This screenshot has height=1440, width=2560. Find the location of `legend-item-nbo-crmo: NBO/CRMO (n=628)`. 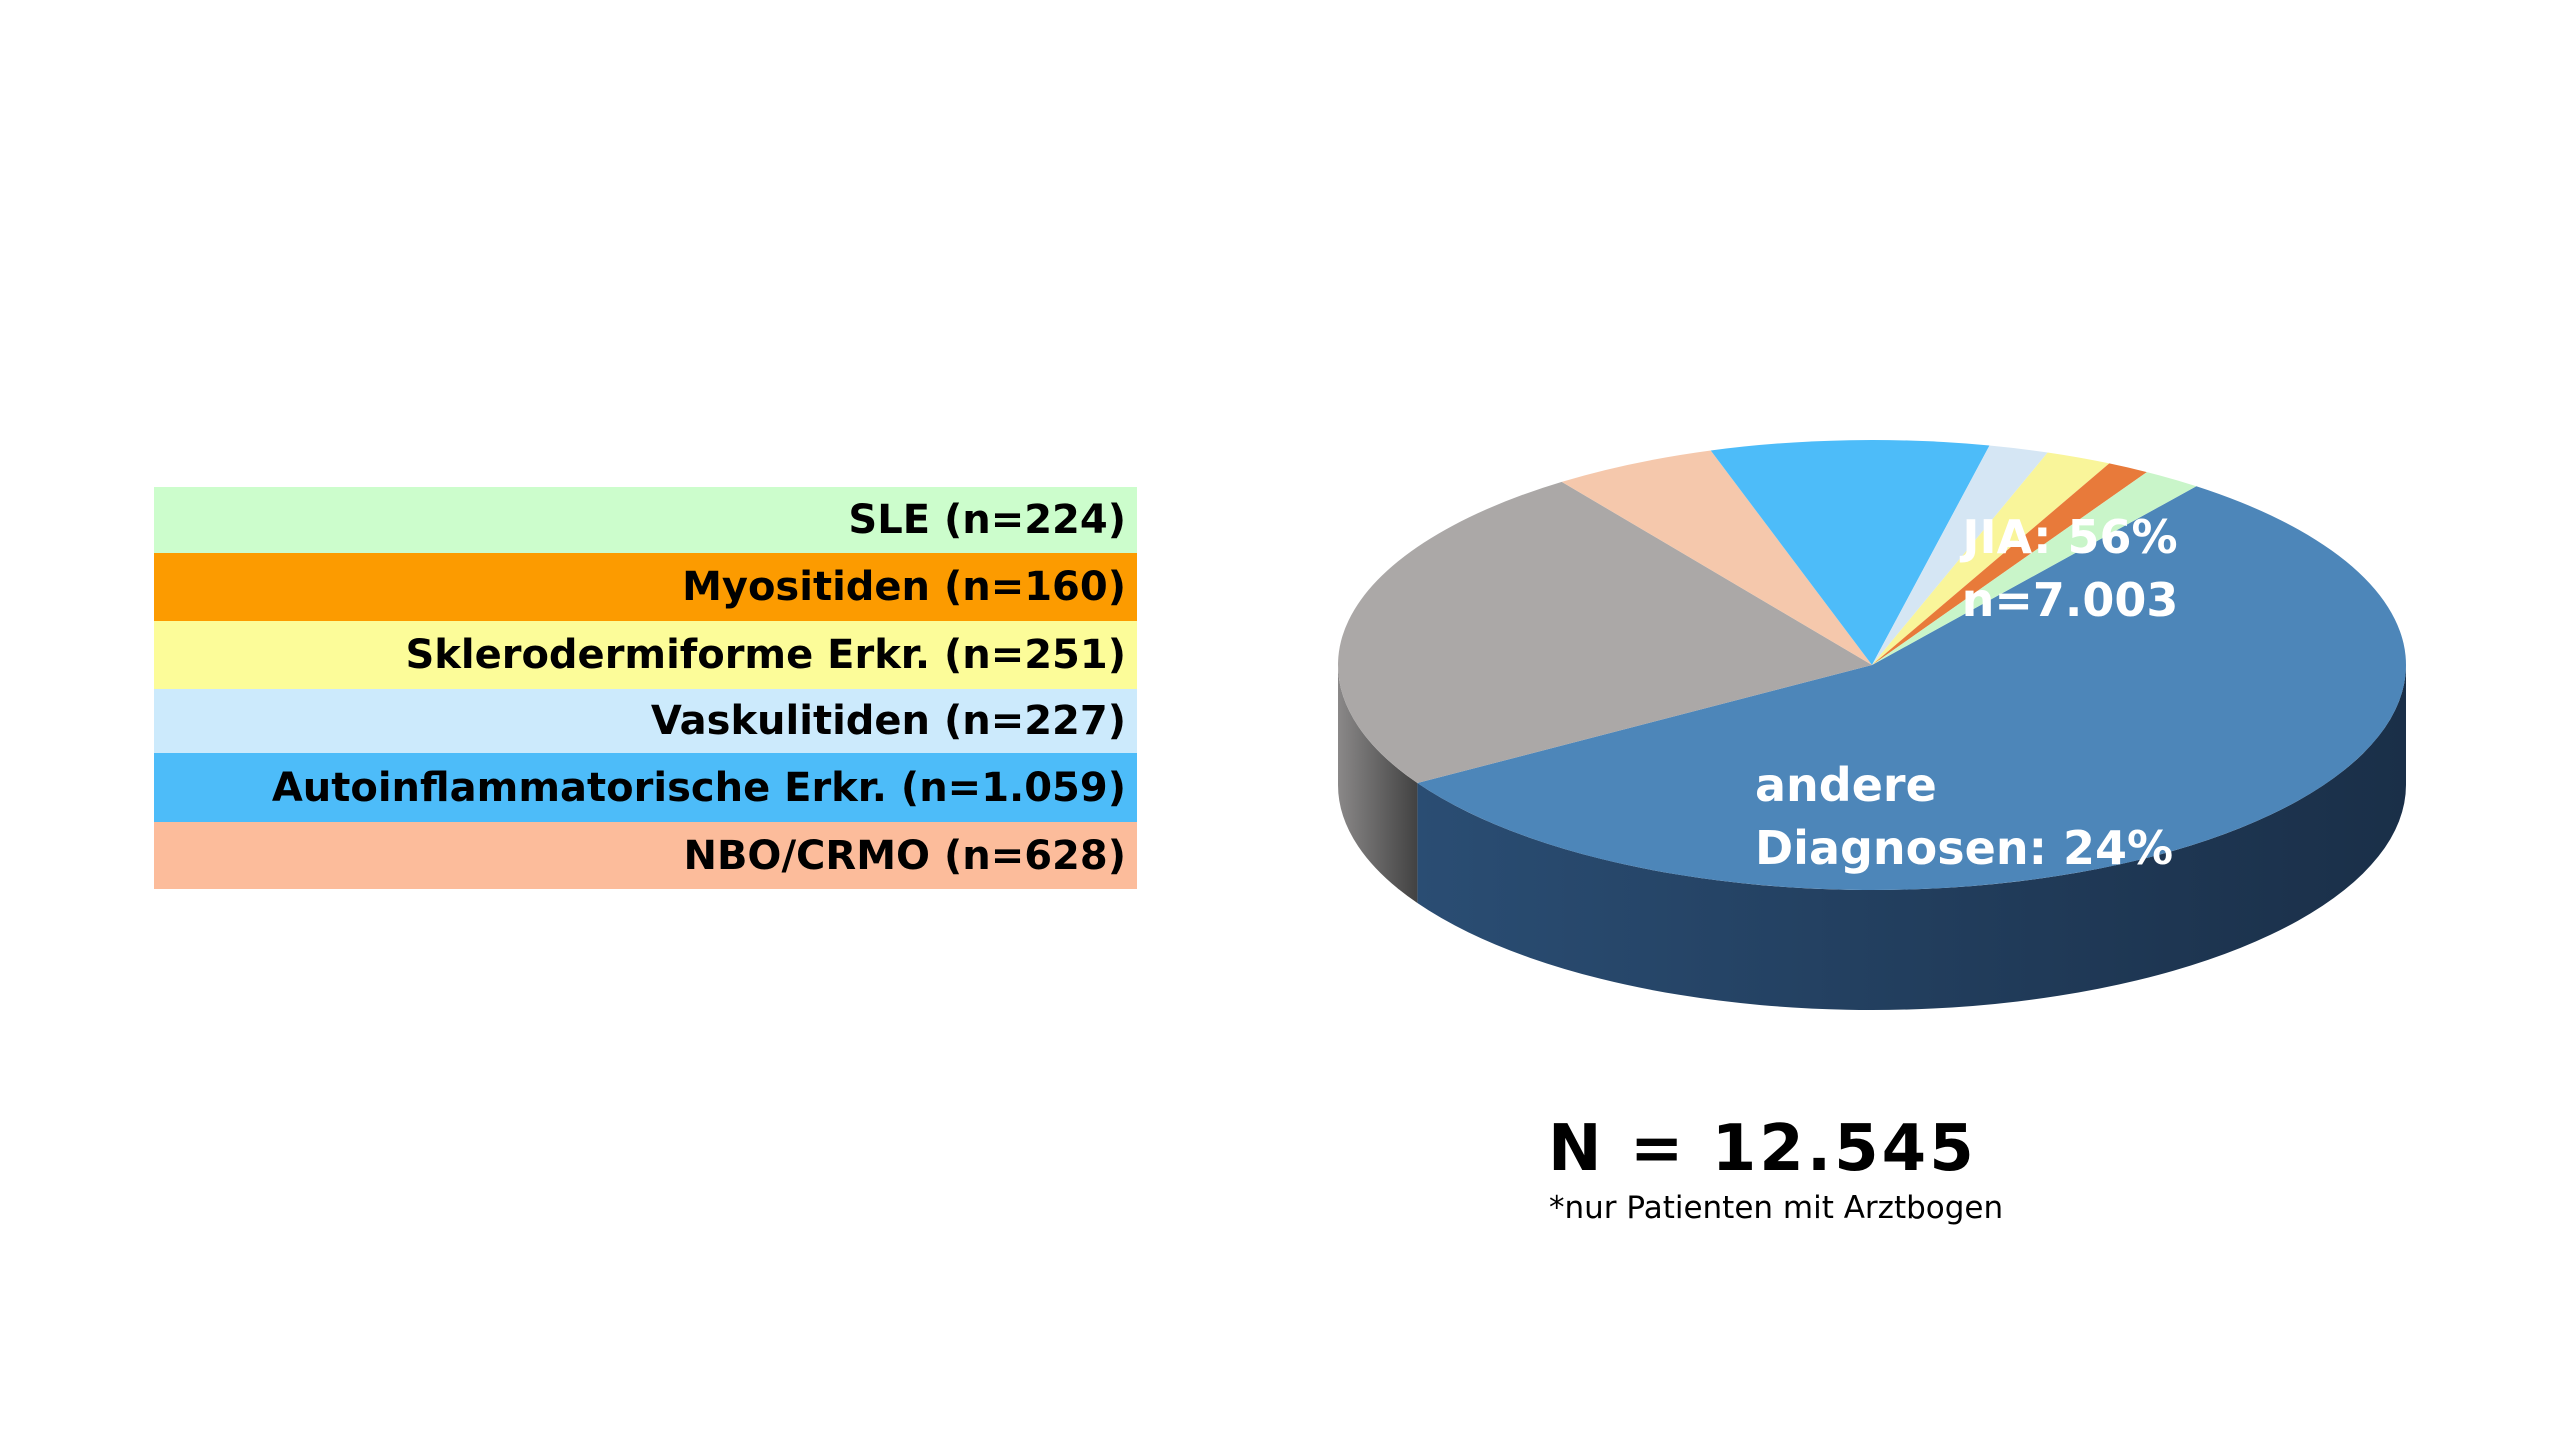

legend-item-nbo-crmo: NBO/CRMO (n=628) is located at coordinates (645, 855).